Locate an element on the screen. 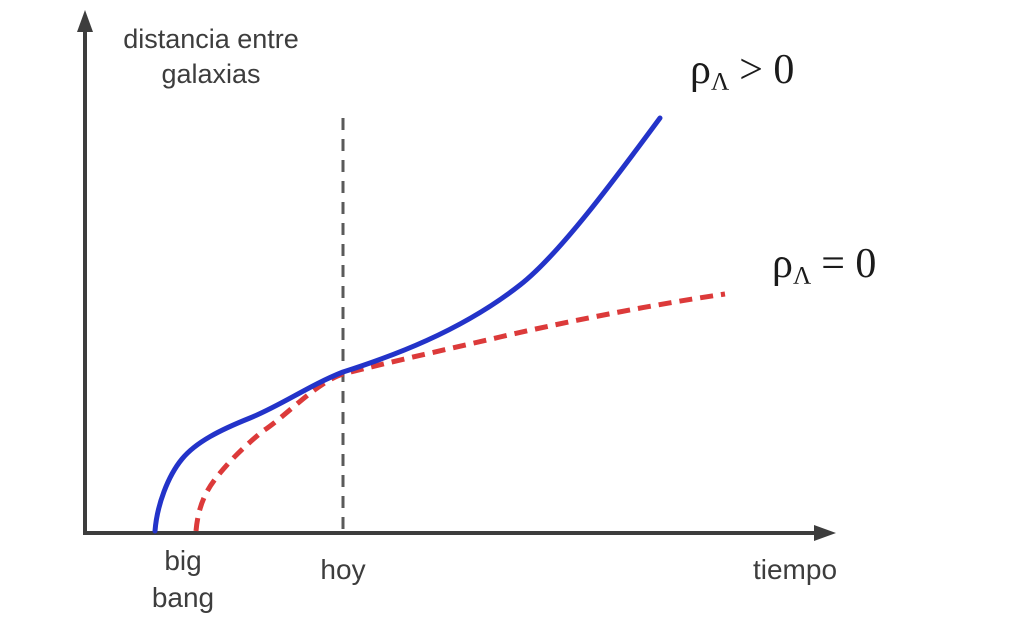  legend-lambda-positive: ρΛ > 0 is located at coordinates (742, 71).